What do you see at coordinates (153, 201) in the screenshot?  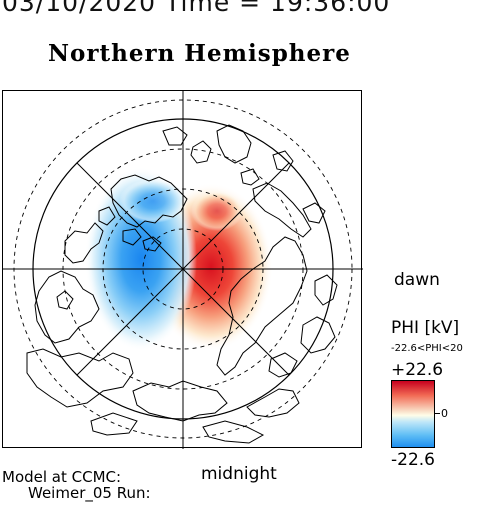 I see `dusk-cell-lobe` at bounding box center [153, 201].